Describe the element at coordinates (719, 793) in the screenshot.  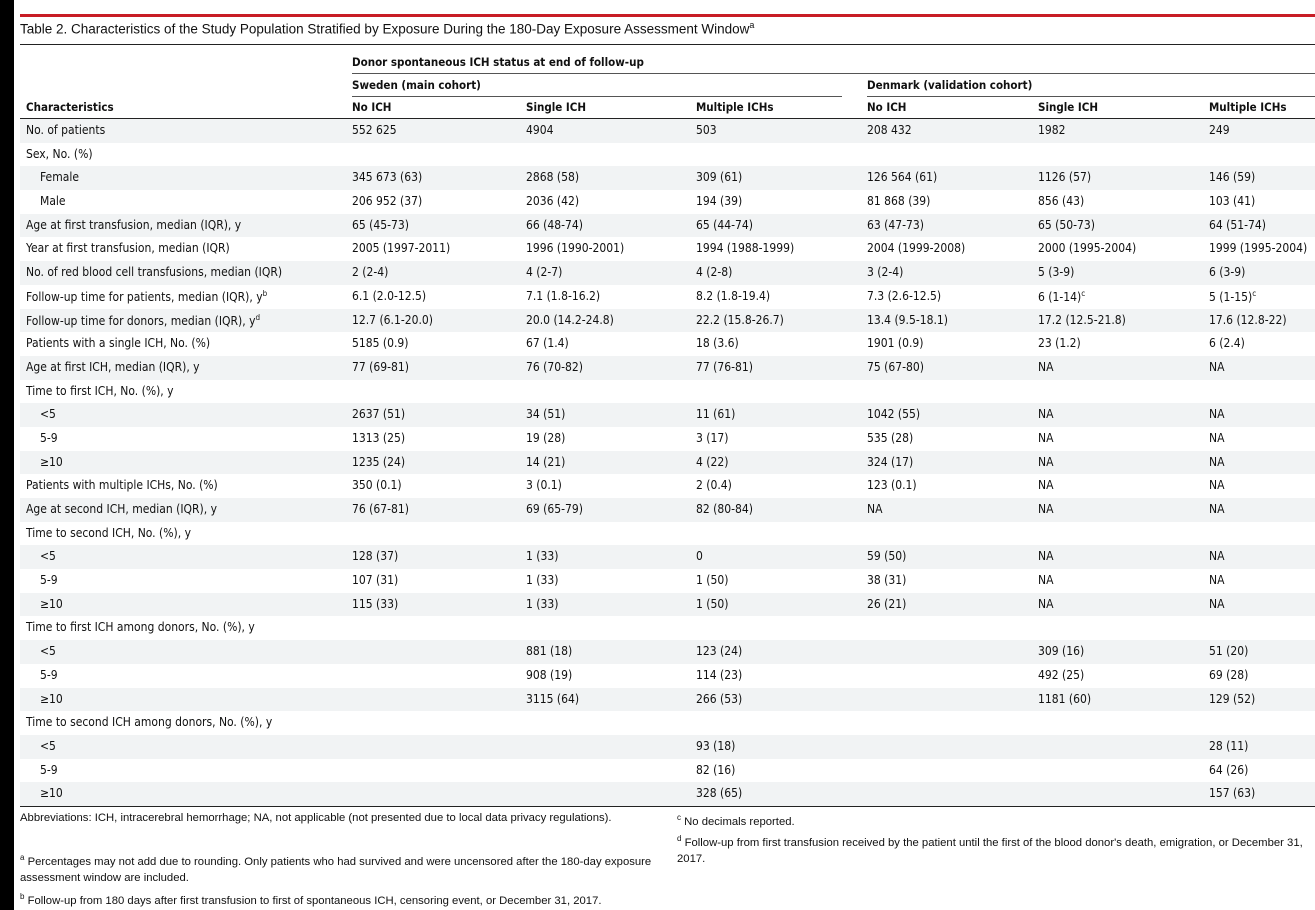
I see `table-cell: 328 (65)` at that location.